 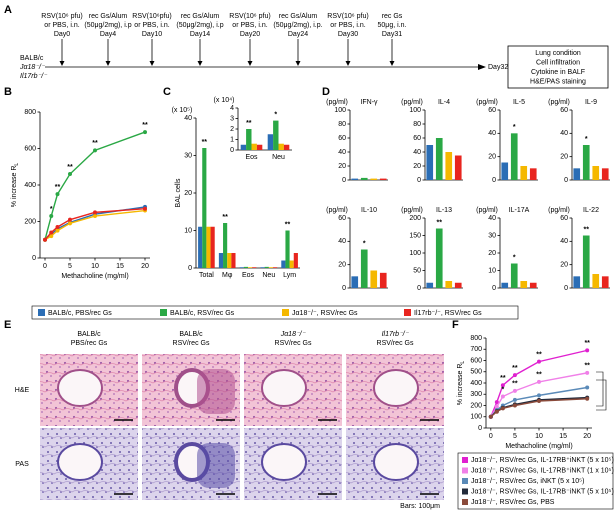 What do you see at coordinates (232, 129) in the screenshot?
I see `y-tick-label: 2` at bounding box center [232, 129].